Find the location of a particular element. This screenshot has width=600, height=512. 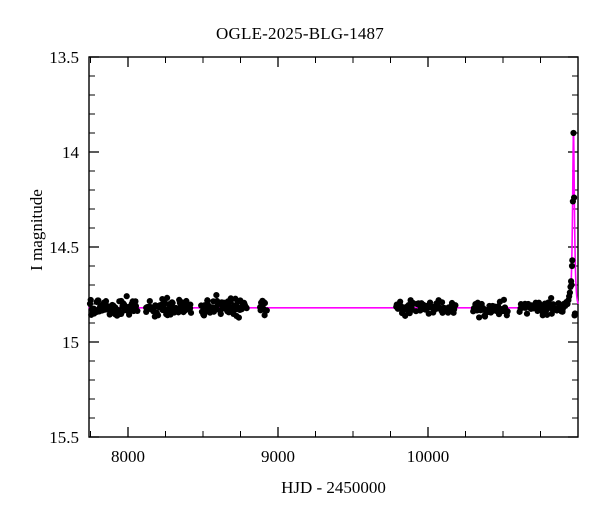

y-tick-label: 15 is located at coordinates (70, 342).